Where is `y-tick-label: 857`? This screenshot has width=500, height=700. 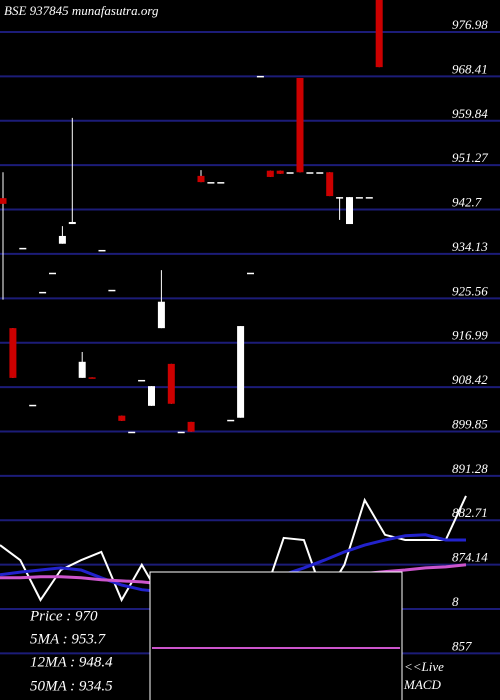
y-tick-label: 857 is located at coordinates (462, 645).